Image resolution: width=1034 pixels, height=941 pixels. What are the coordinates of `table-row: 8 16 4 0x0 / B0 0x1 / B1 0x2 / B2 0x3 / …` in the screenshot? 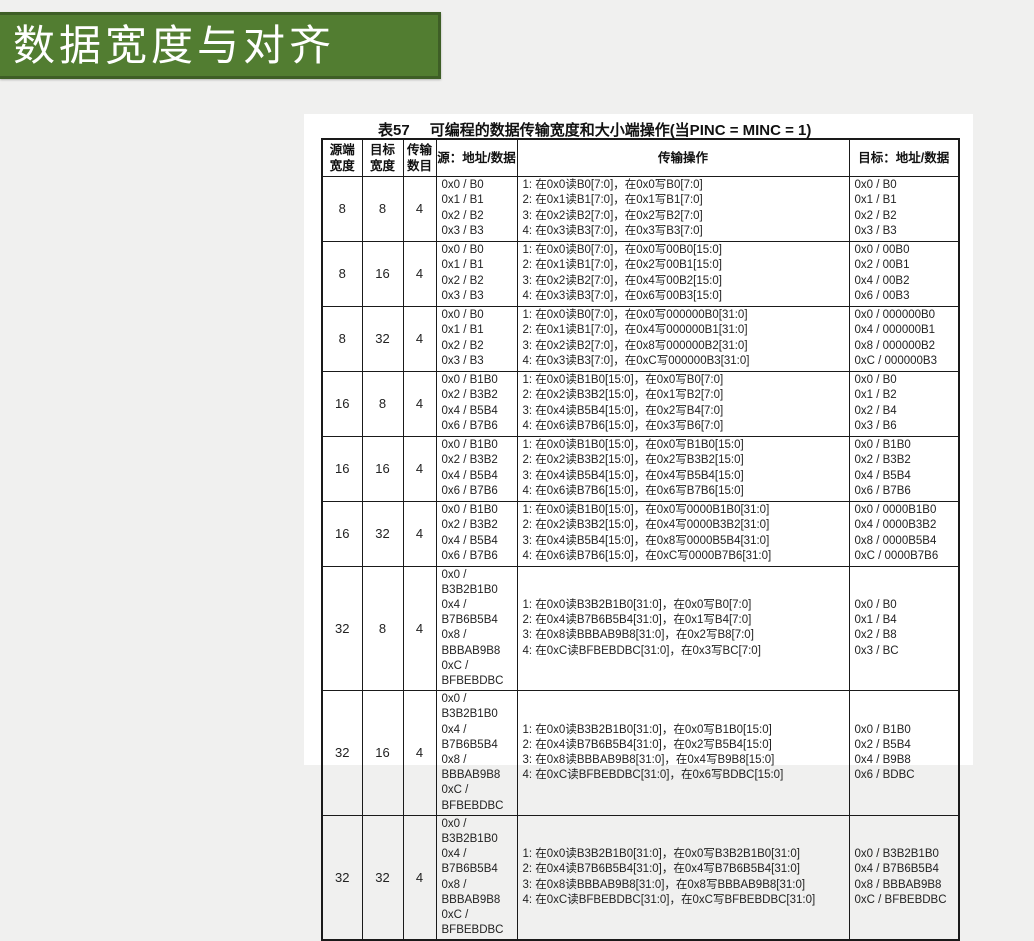 It's located at (640, 273).